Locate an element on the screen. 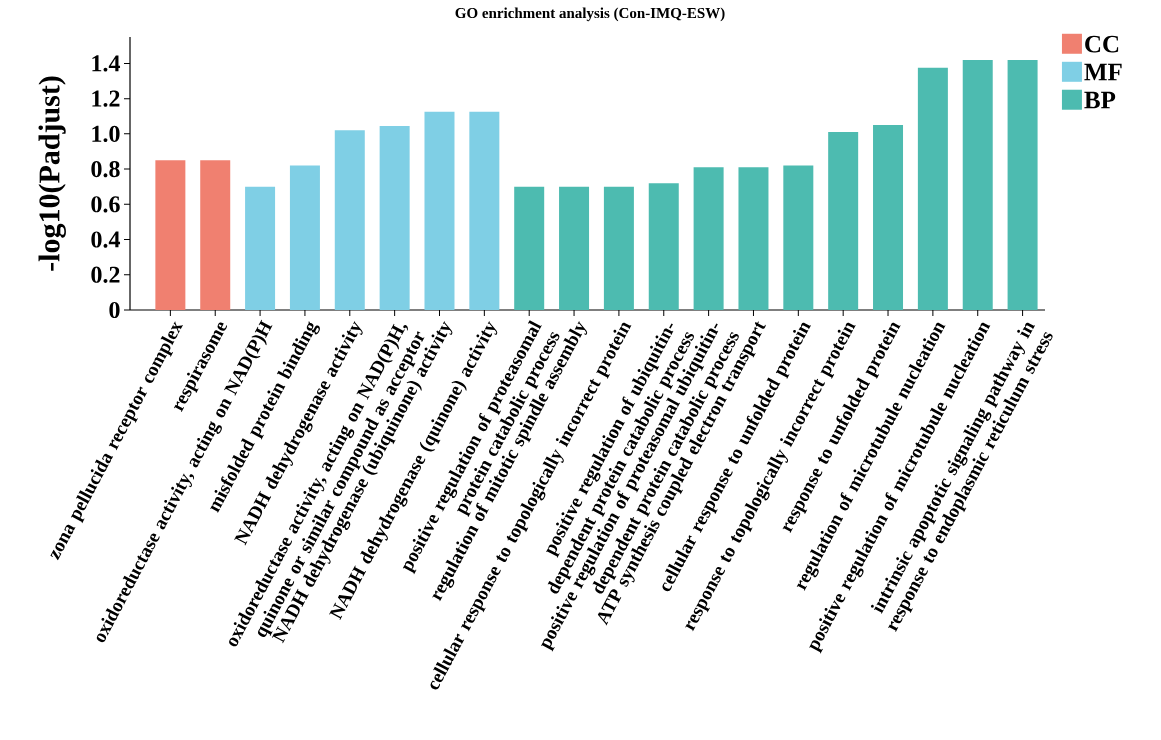  legend-label: BP is located at coordinates (1100, 100).